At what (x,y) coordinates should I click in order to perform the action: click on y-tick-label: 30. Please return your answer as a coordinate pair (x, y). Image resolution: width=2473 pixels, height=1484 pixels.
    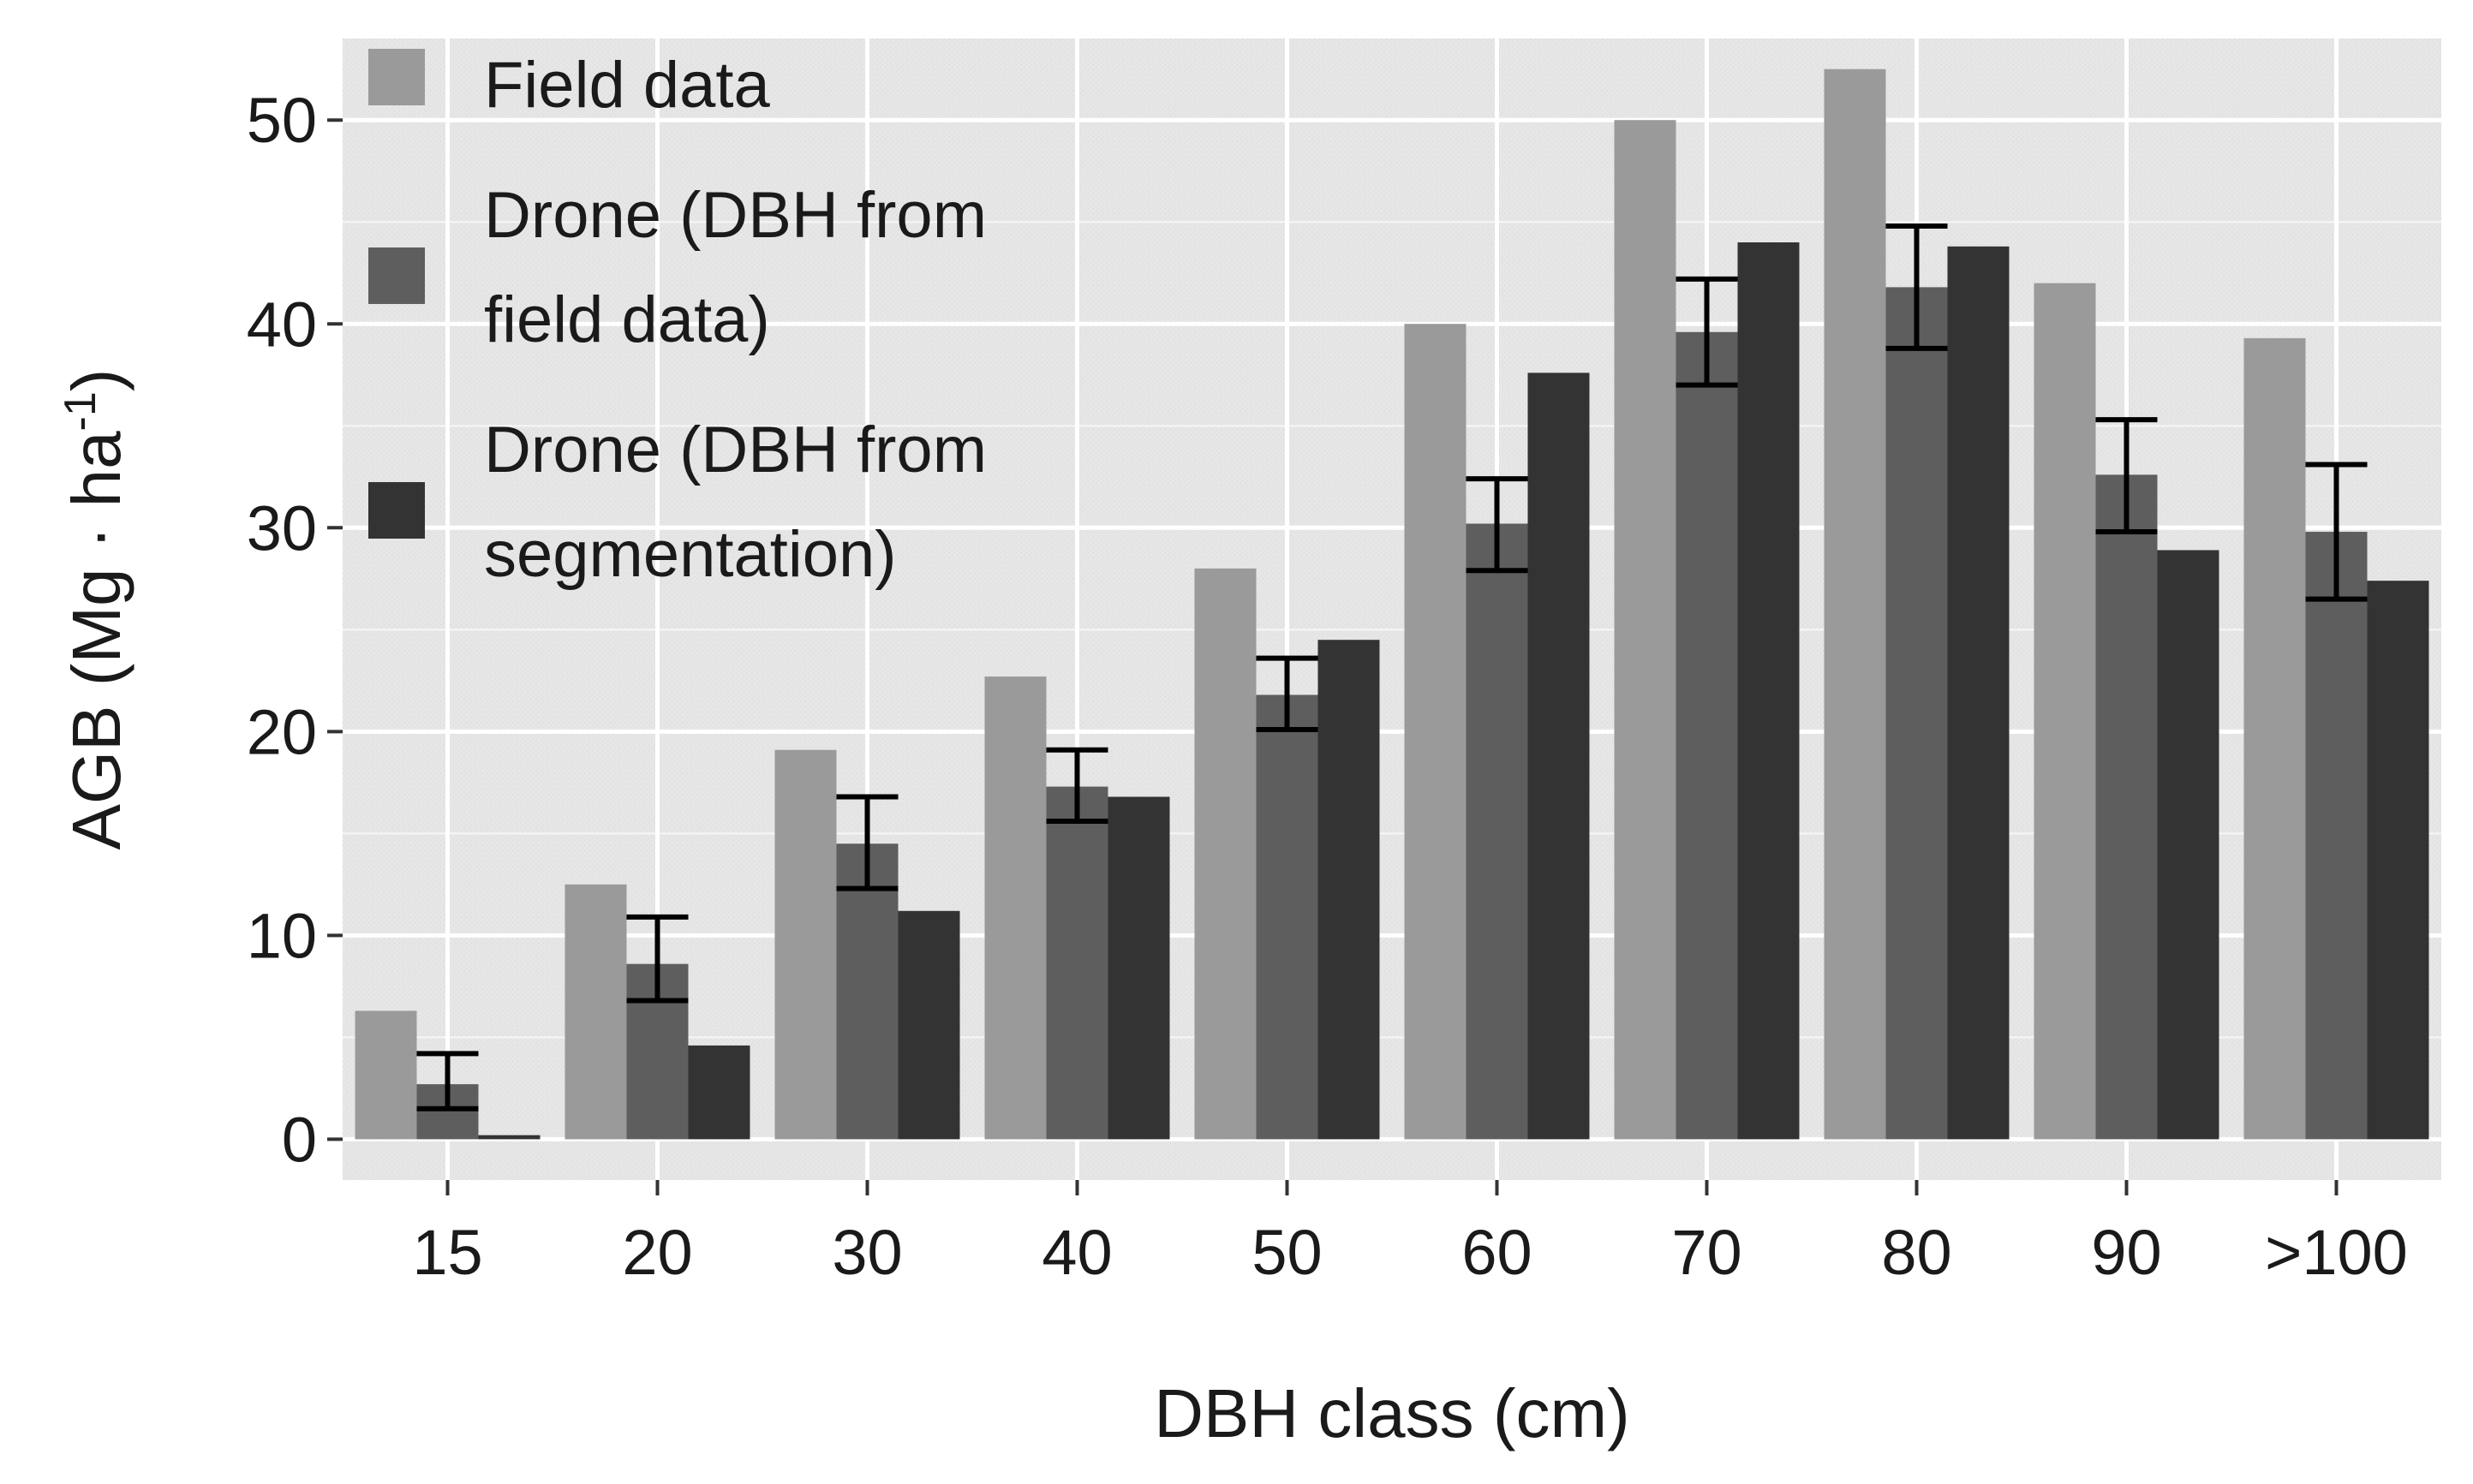
    Looking at the image, I should click on (282, 527).